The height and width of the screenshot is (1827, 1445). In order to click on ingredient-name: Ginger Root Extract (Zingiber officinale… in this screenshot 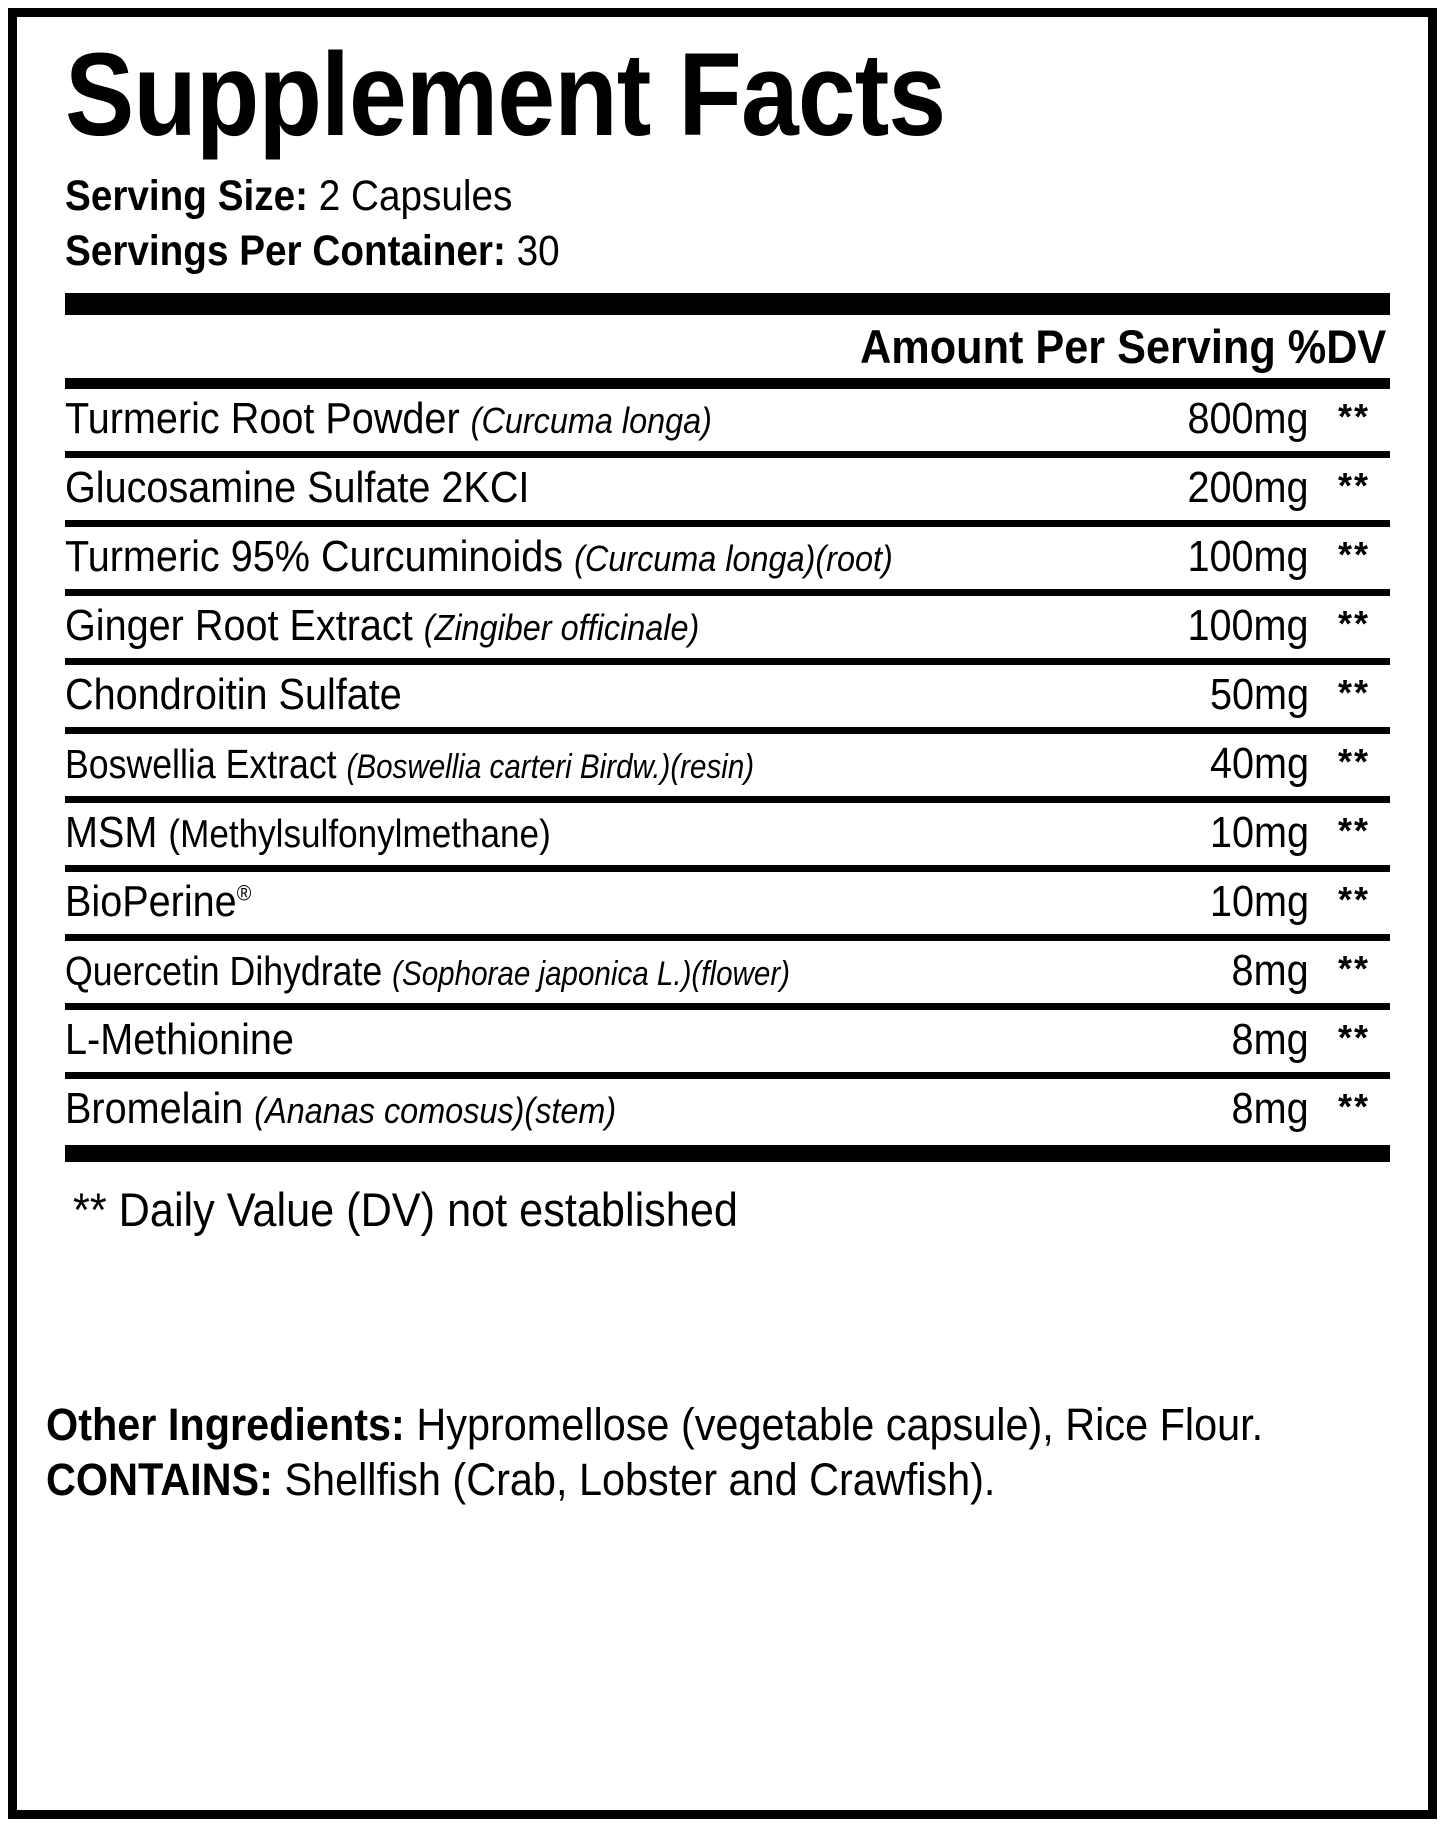, I will do `click(564, 626)`.